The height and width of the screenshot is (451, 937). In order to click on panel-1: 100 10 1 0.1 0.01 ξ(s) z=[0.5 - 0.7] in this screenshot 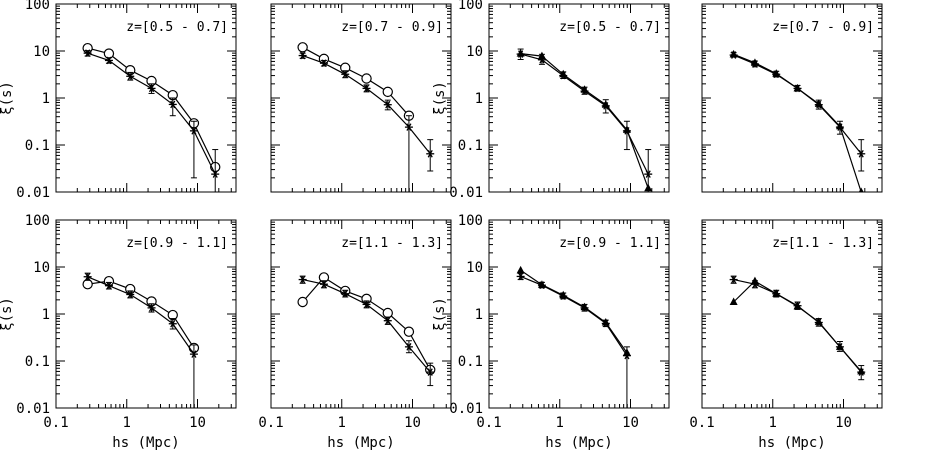, I will do `click(118, 100)`.